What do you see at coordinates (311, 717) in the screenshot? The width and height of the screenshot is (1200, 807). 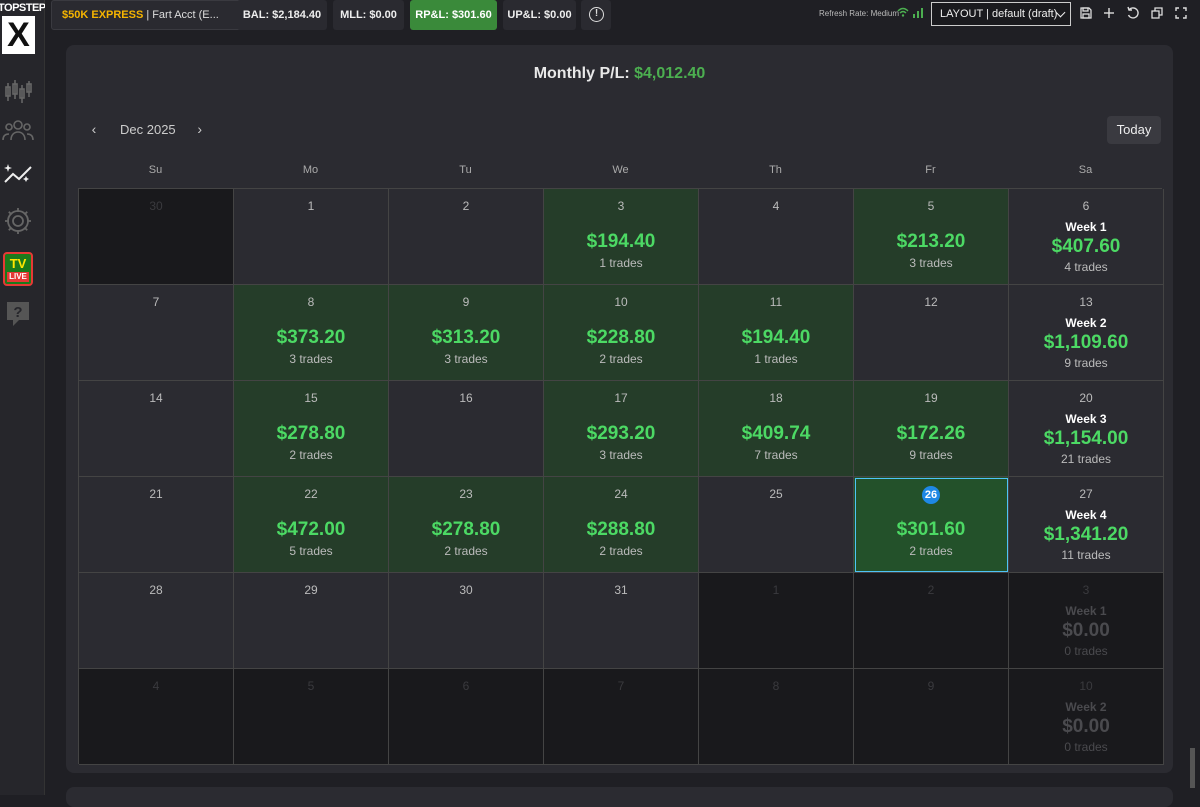 I see `day-cell: 5` at bounding box center [311, 717].